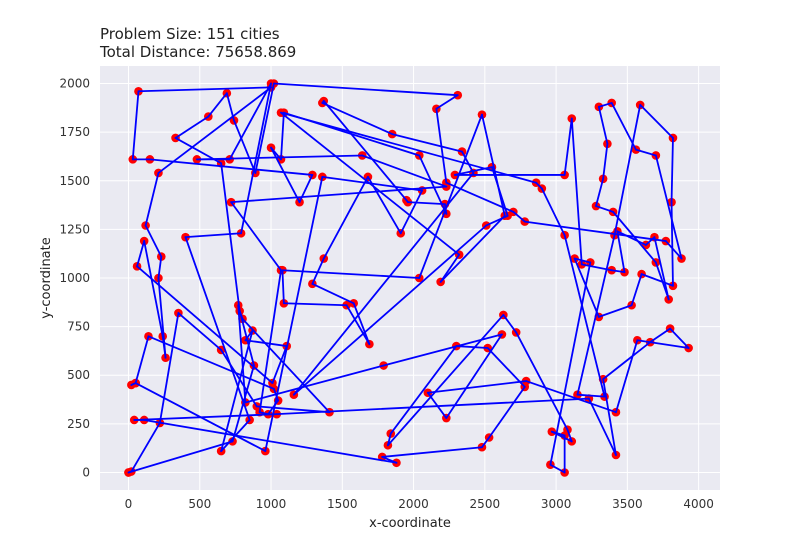 The image size is (800, 550). What do you see at coordinates (199, 504) in the screenshot?
I see `x-tick-label-1: 500` at bounding box center [199, 504].